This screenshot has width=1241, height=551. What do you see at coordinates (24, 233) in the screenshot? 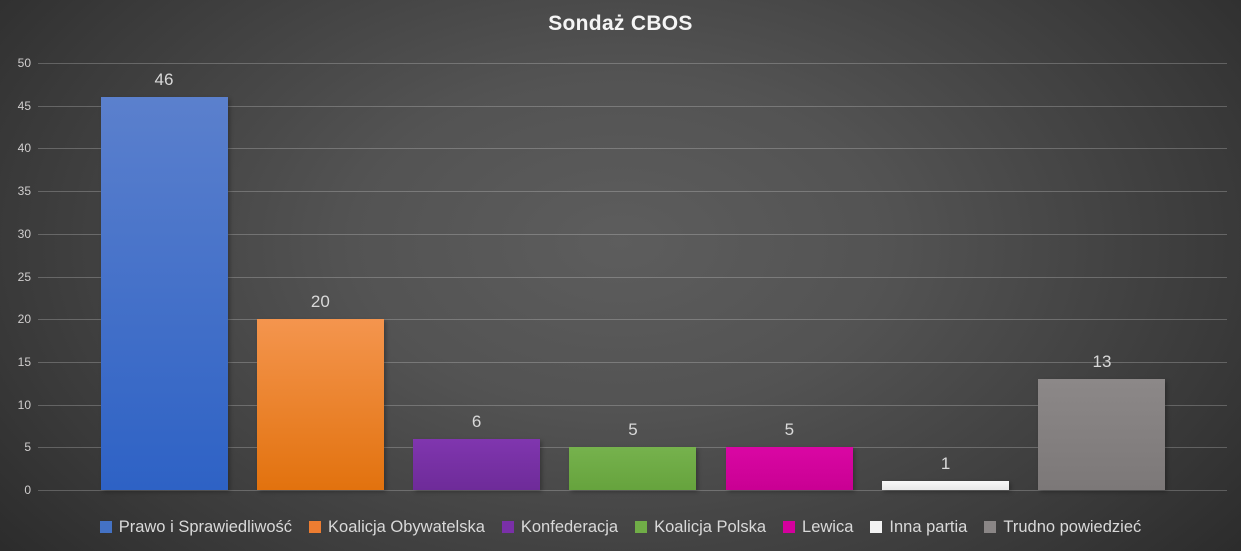
I see `y-tick-label: 30` at bounding box center [24, 233].